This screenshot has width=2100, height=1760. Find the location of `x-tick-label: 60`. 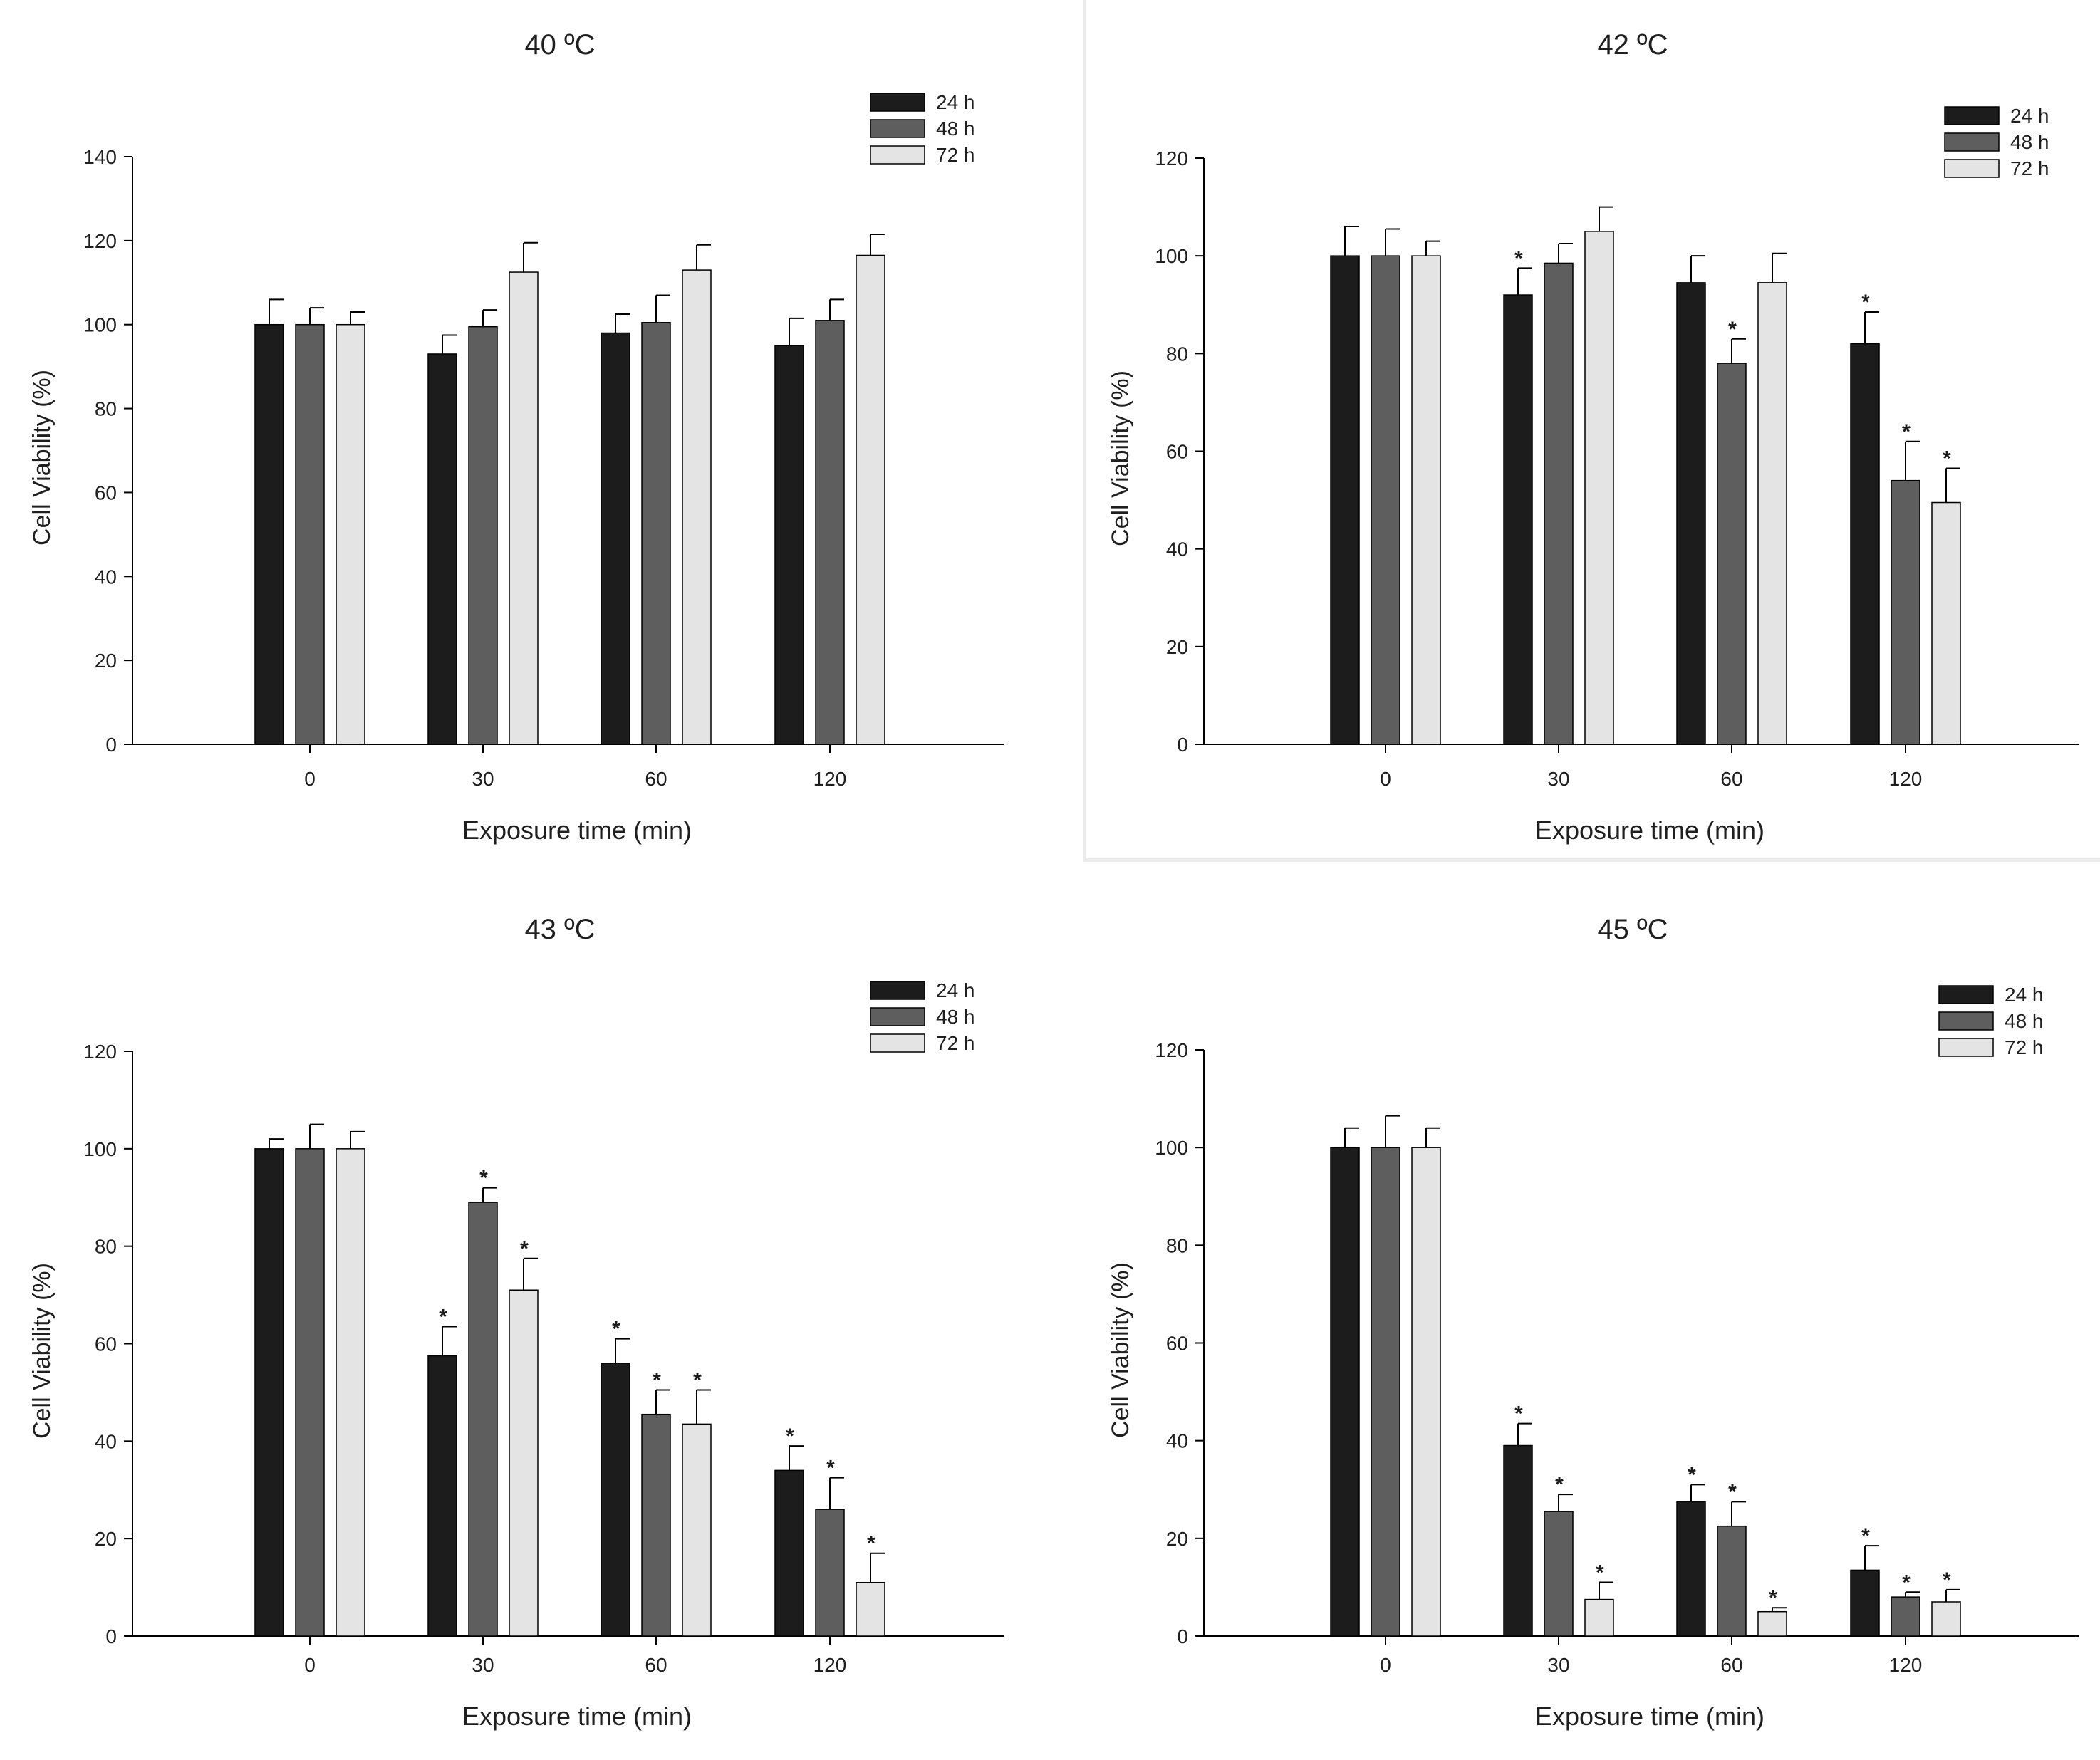

x-tick-label: 60 is located at coordinates (656, 1665).